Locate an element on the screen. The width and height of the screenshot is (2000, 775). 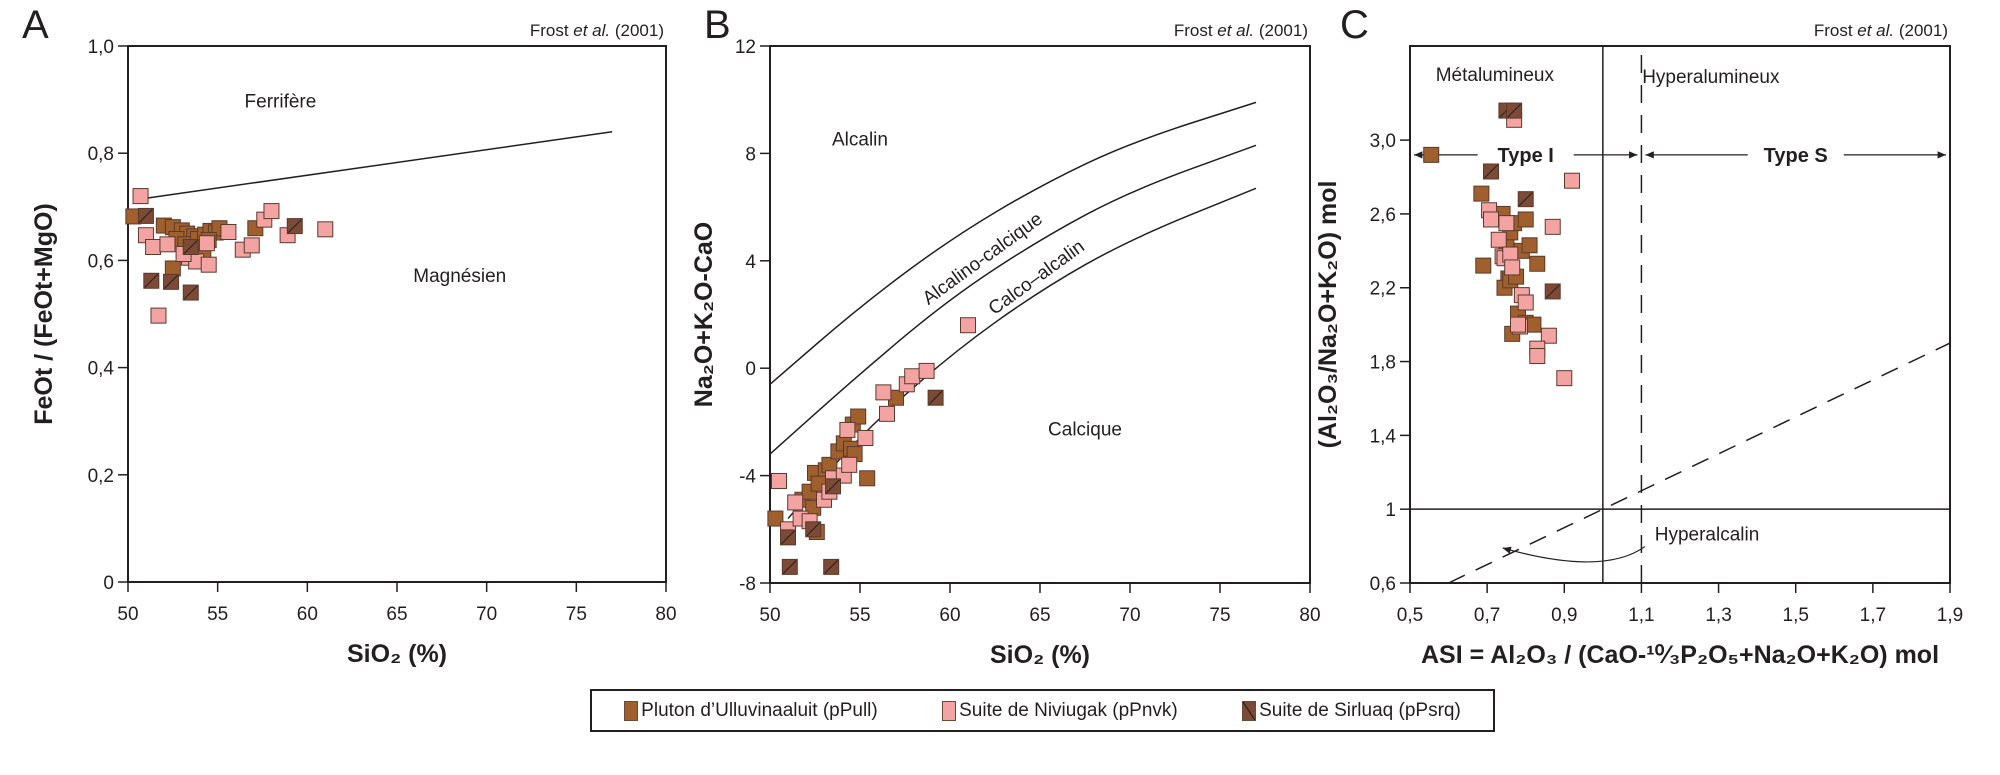
legend-label: Suite de Niviugak (pPnvk) is located at coordinates (1068, 710).